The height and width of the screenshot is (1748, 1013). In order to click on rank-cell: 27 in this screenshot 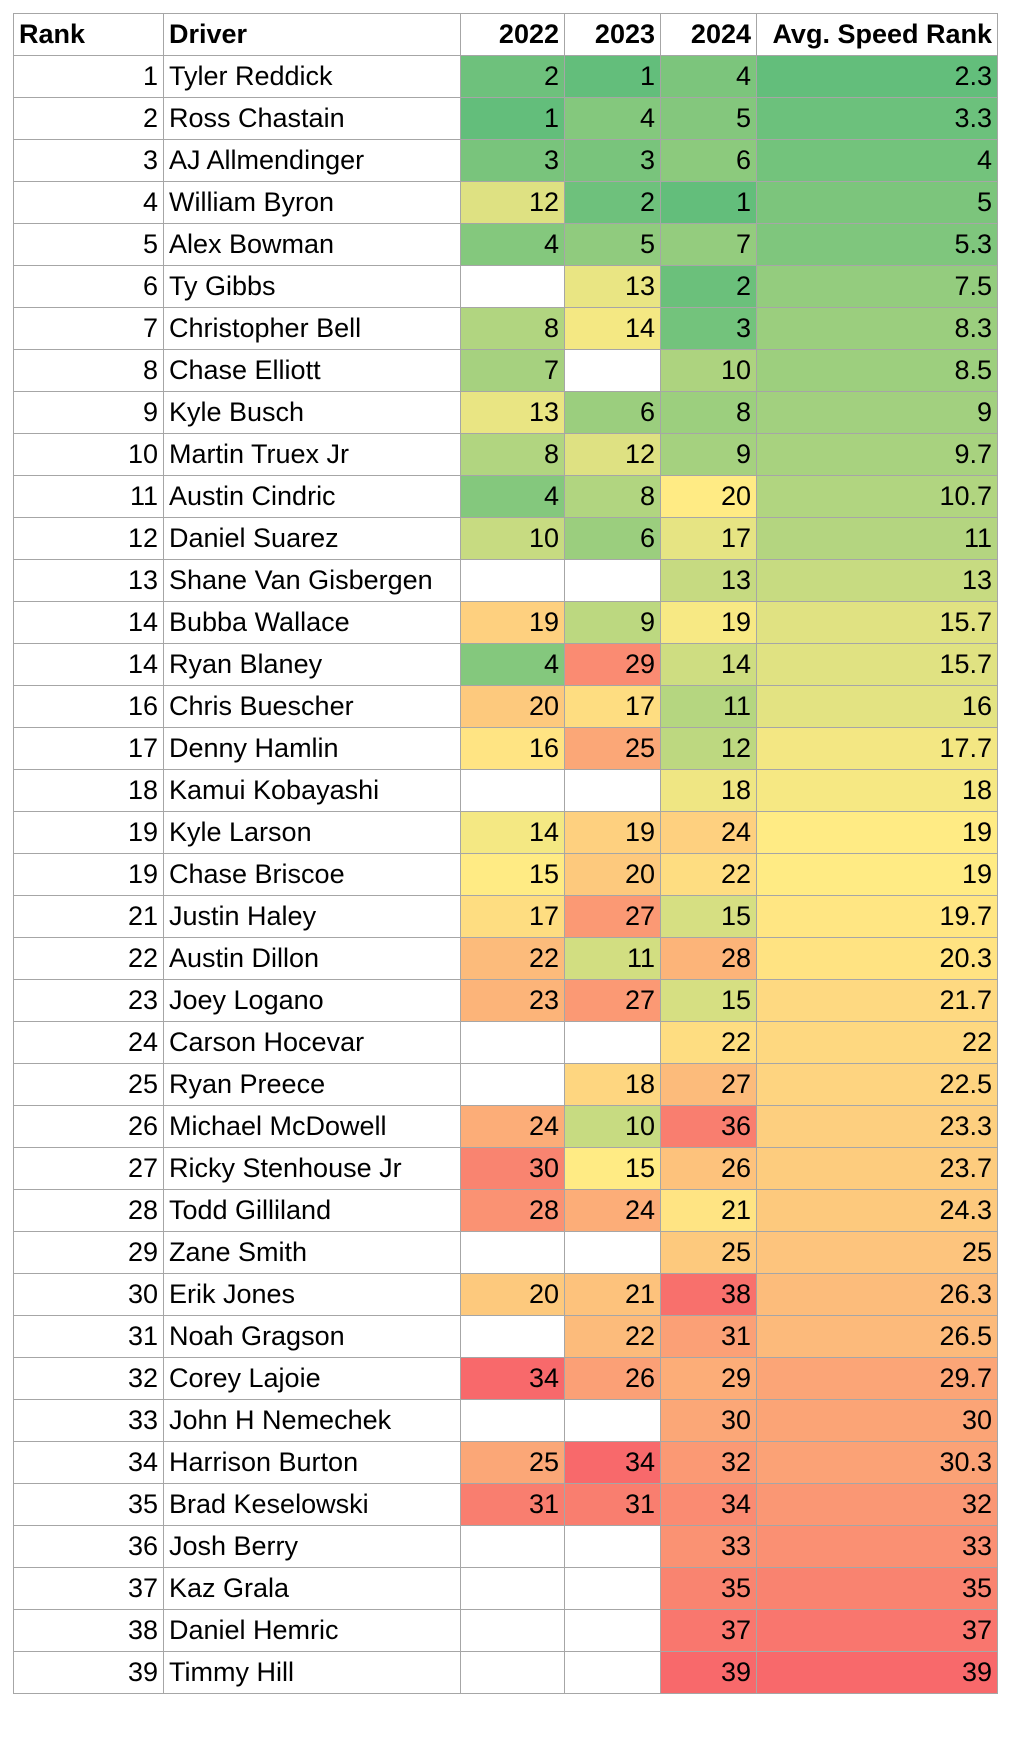, I will do `click(88, 1168)`.